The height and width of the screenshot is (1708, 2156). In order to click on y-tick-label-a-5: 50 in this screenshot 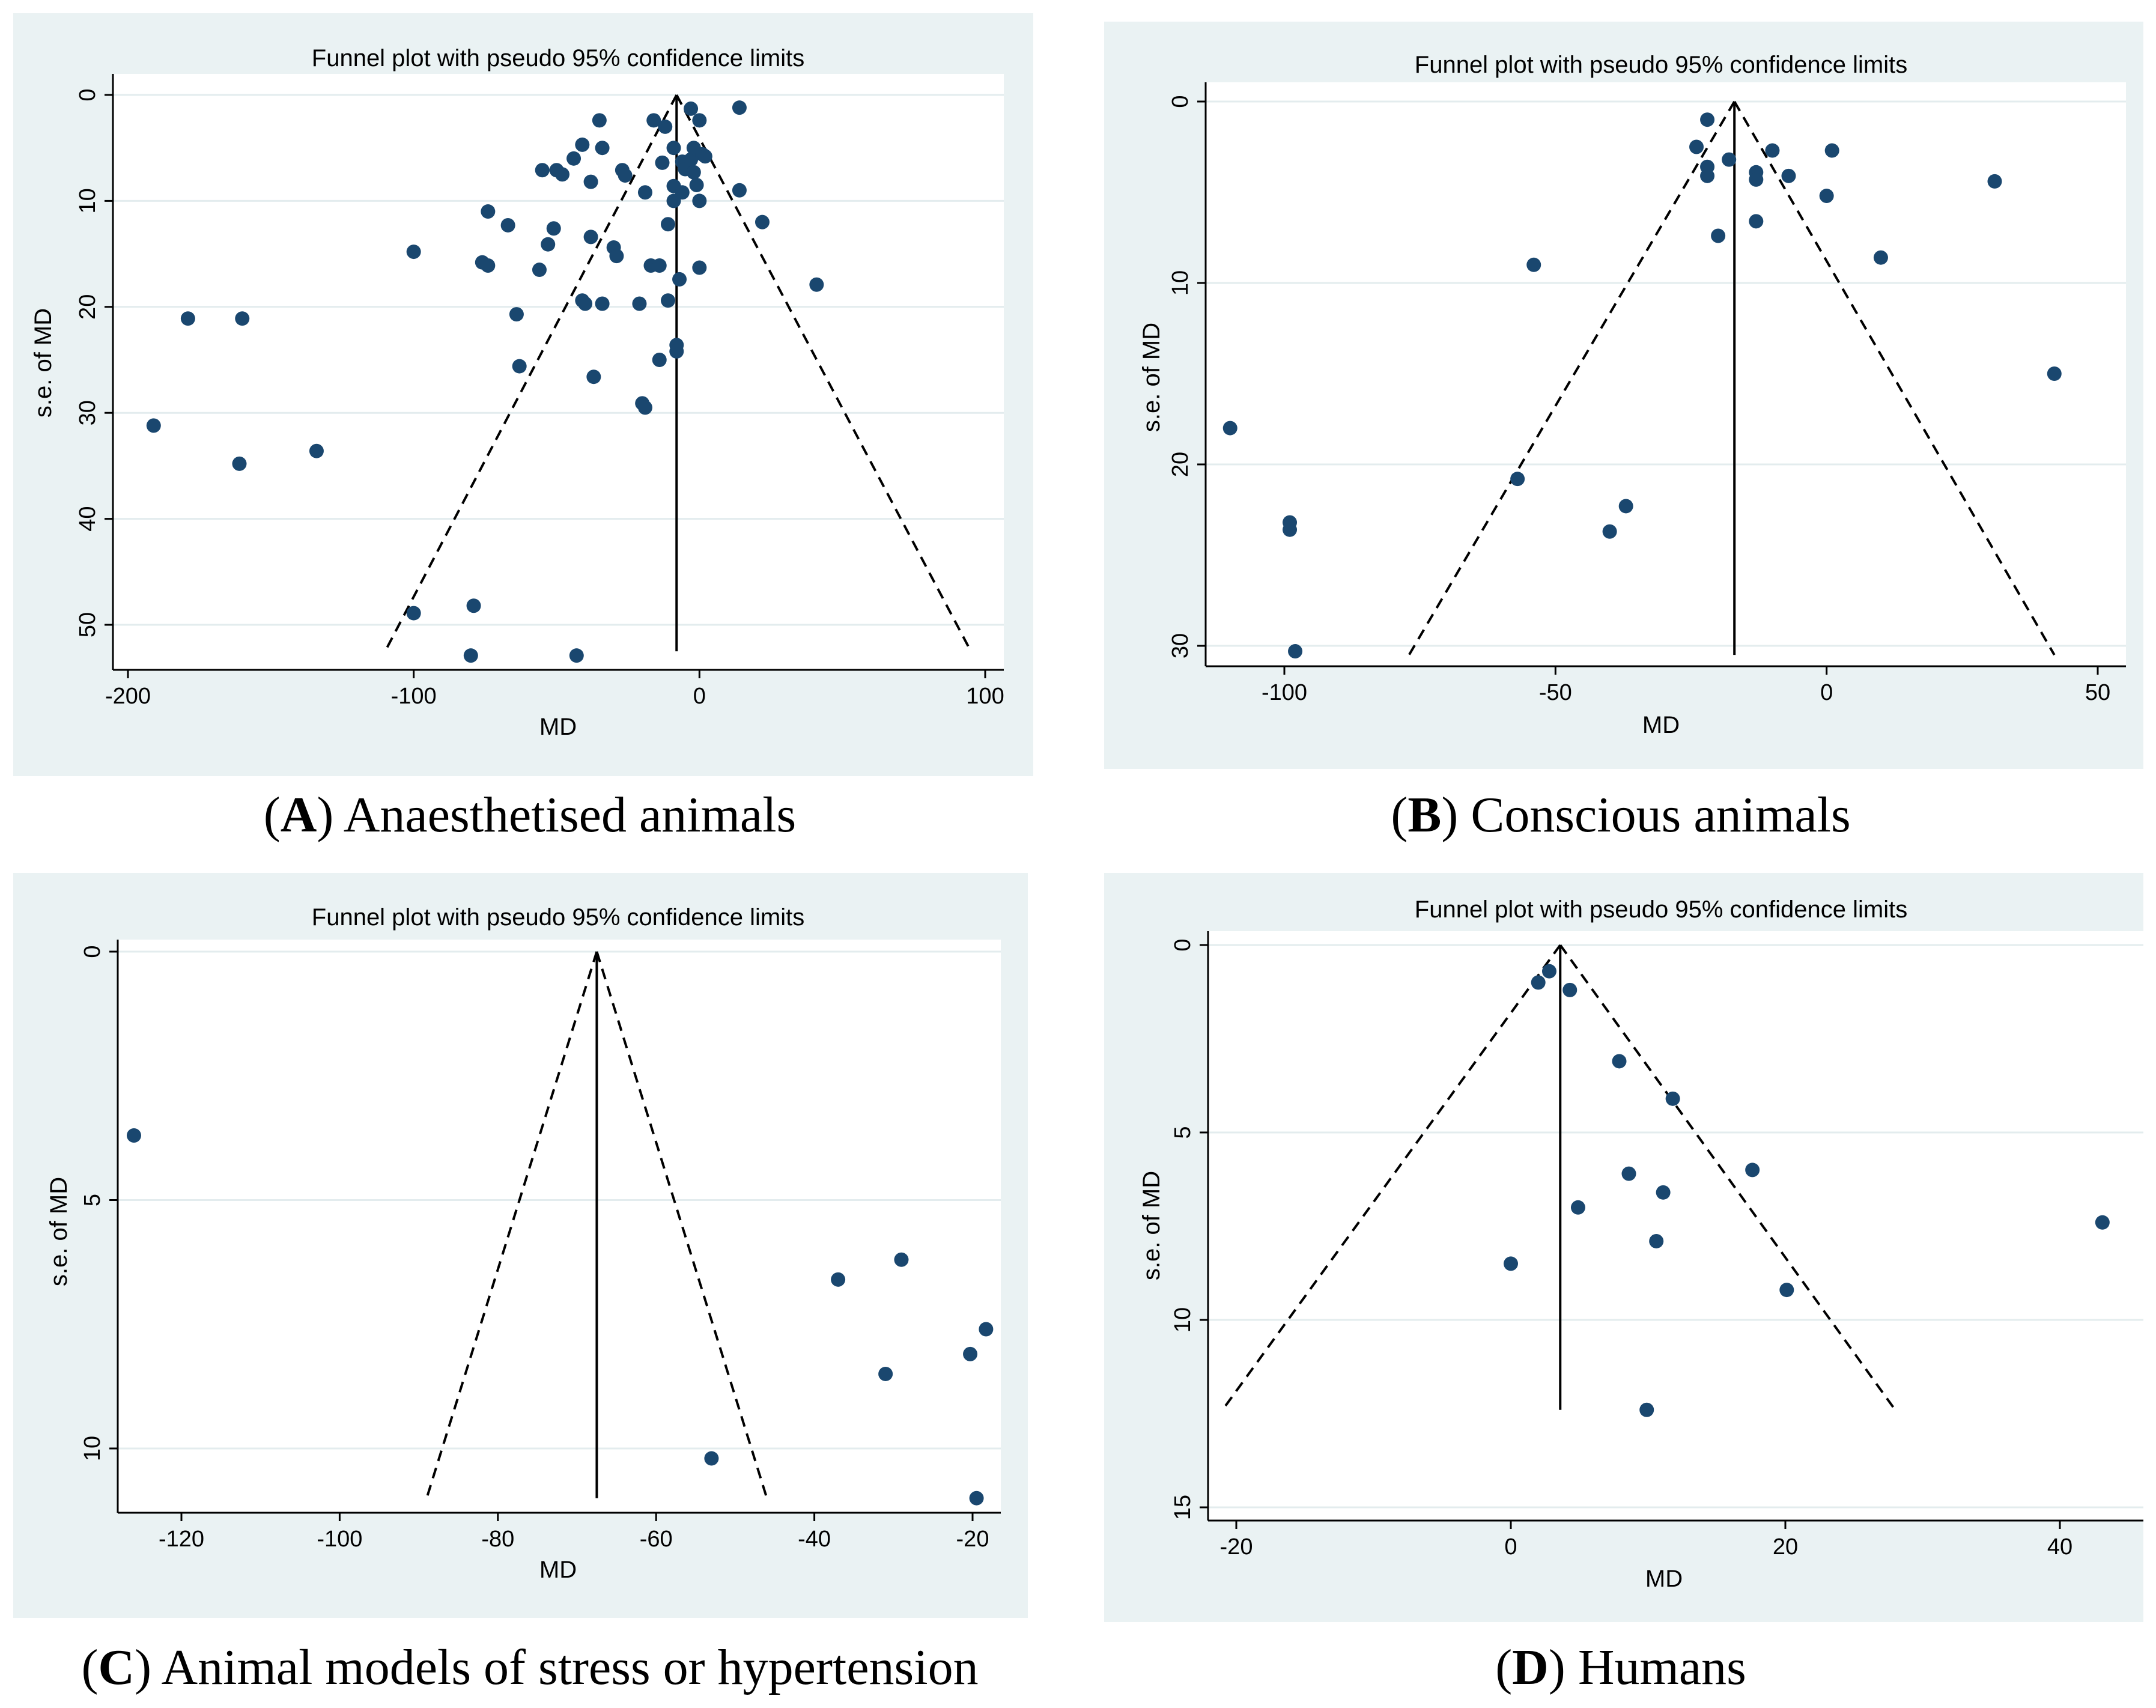, I will do `click(87, 624)`.